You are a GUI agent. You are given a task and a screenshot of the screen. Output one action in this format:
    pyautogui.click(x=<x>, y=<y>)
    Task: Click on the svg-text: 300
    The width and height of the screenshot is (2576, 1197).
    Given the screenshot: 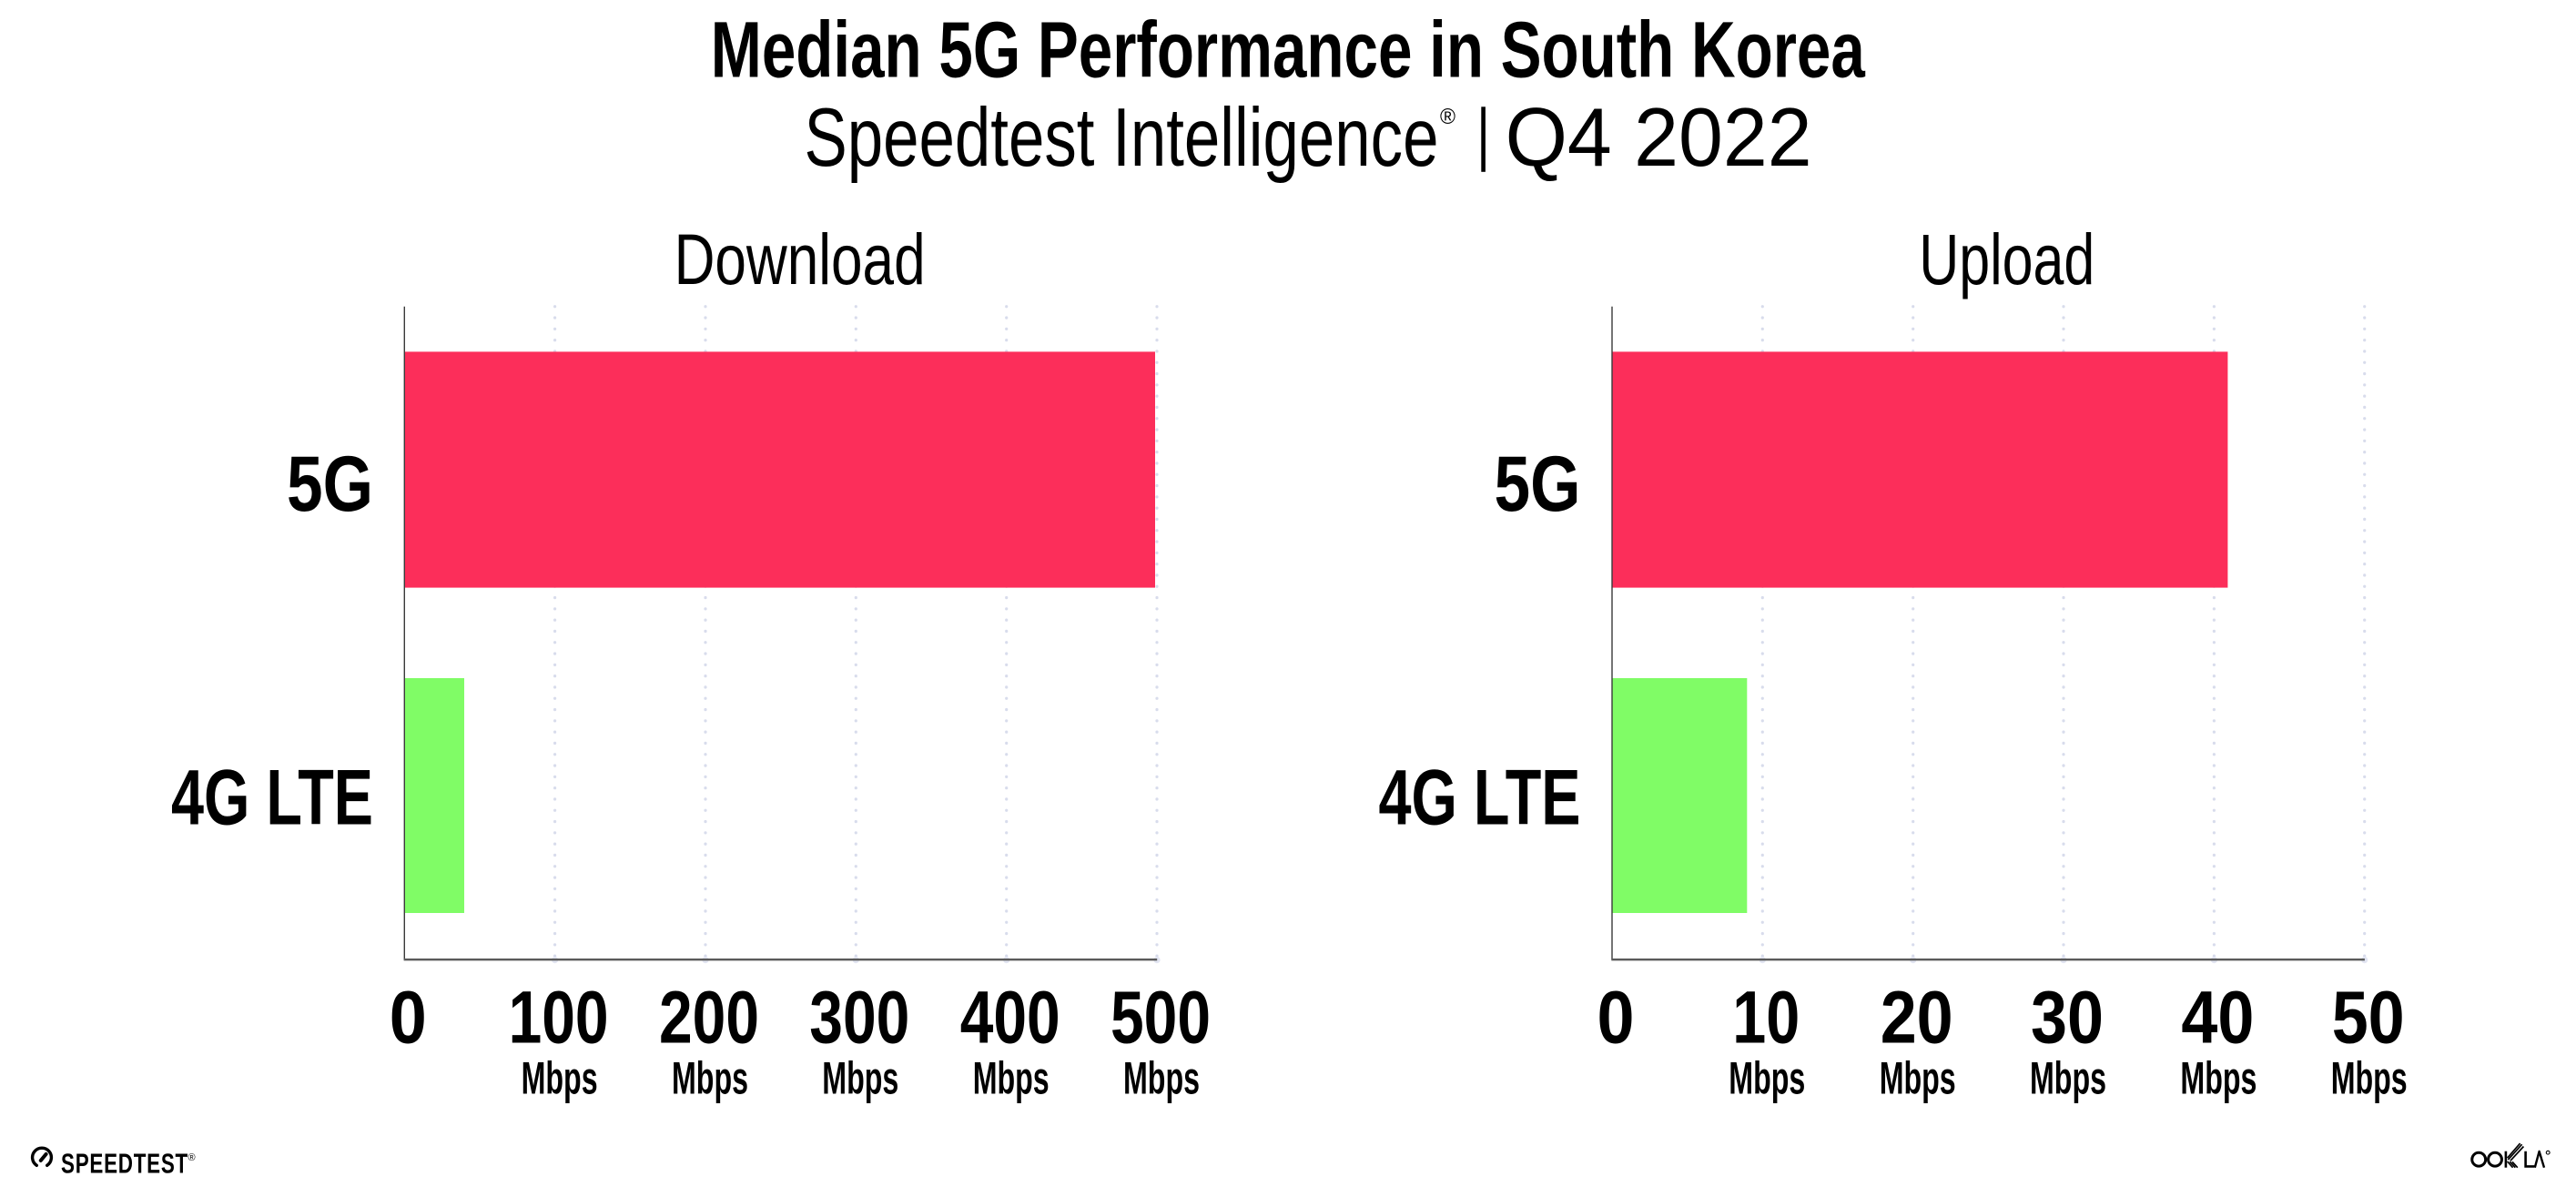 What is the action you would take?
    pyautogui.click(x=859, y=1018)
    